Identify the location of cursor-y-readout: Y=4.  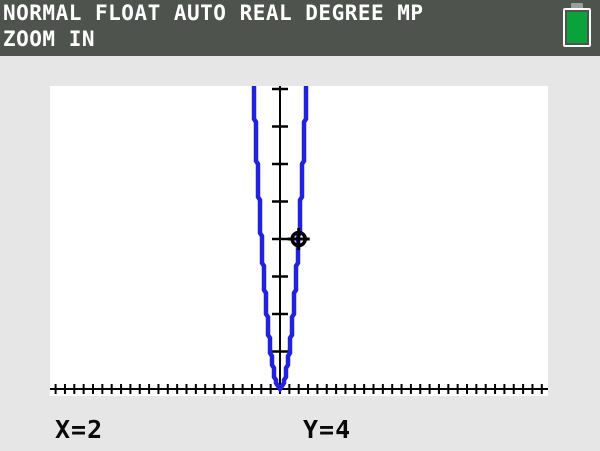
(327, 429).